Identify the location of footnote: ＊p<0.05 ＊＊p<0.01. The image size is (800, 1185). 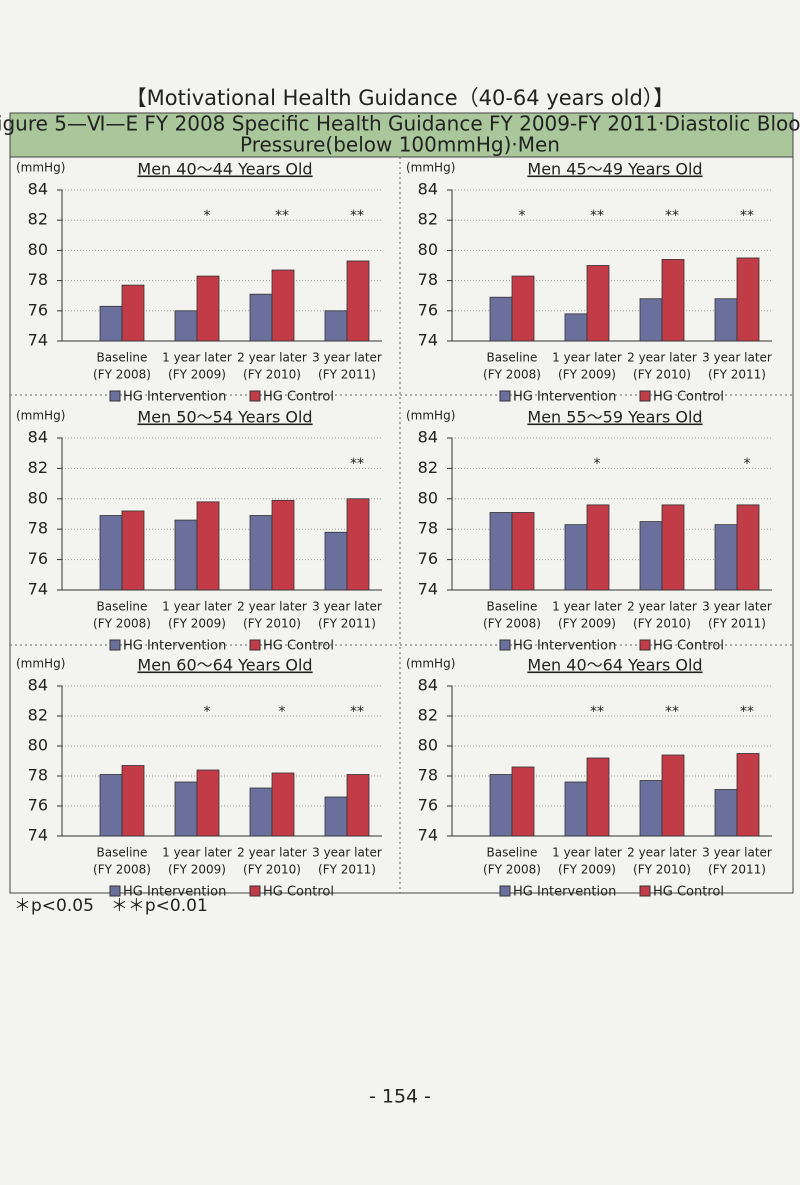
(111, 906).